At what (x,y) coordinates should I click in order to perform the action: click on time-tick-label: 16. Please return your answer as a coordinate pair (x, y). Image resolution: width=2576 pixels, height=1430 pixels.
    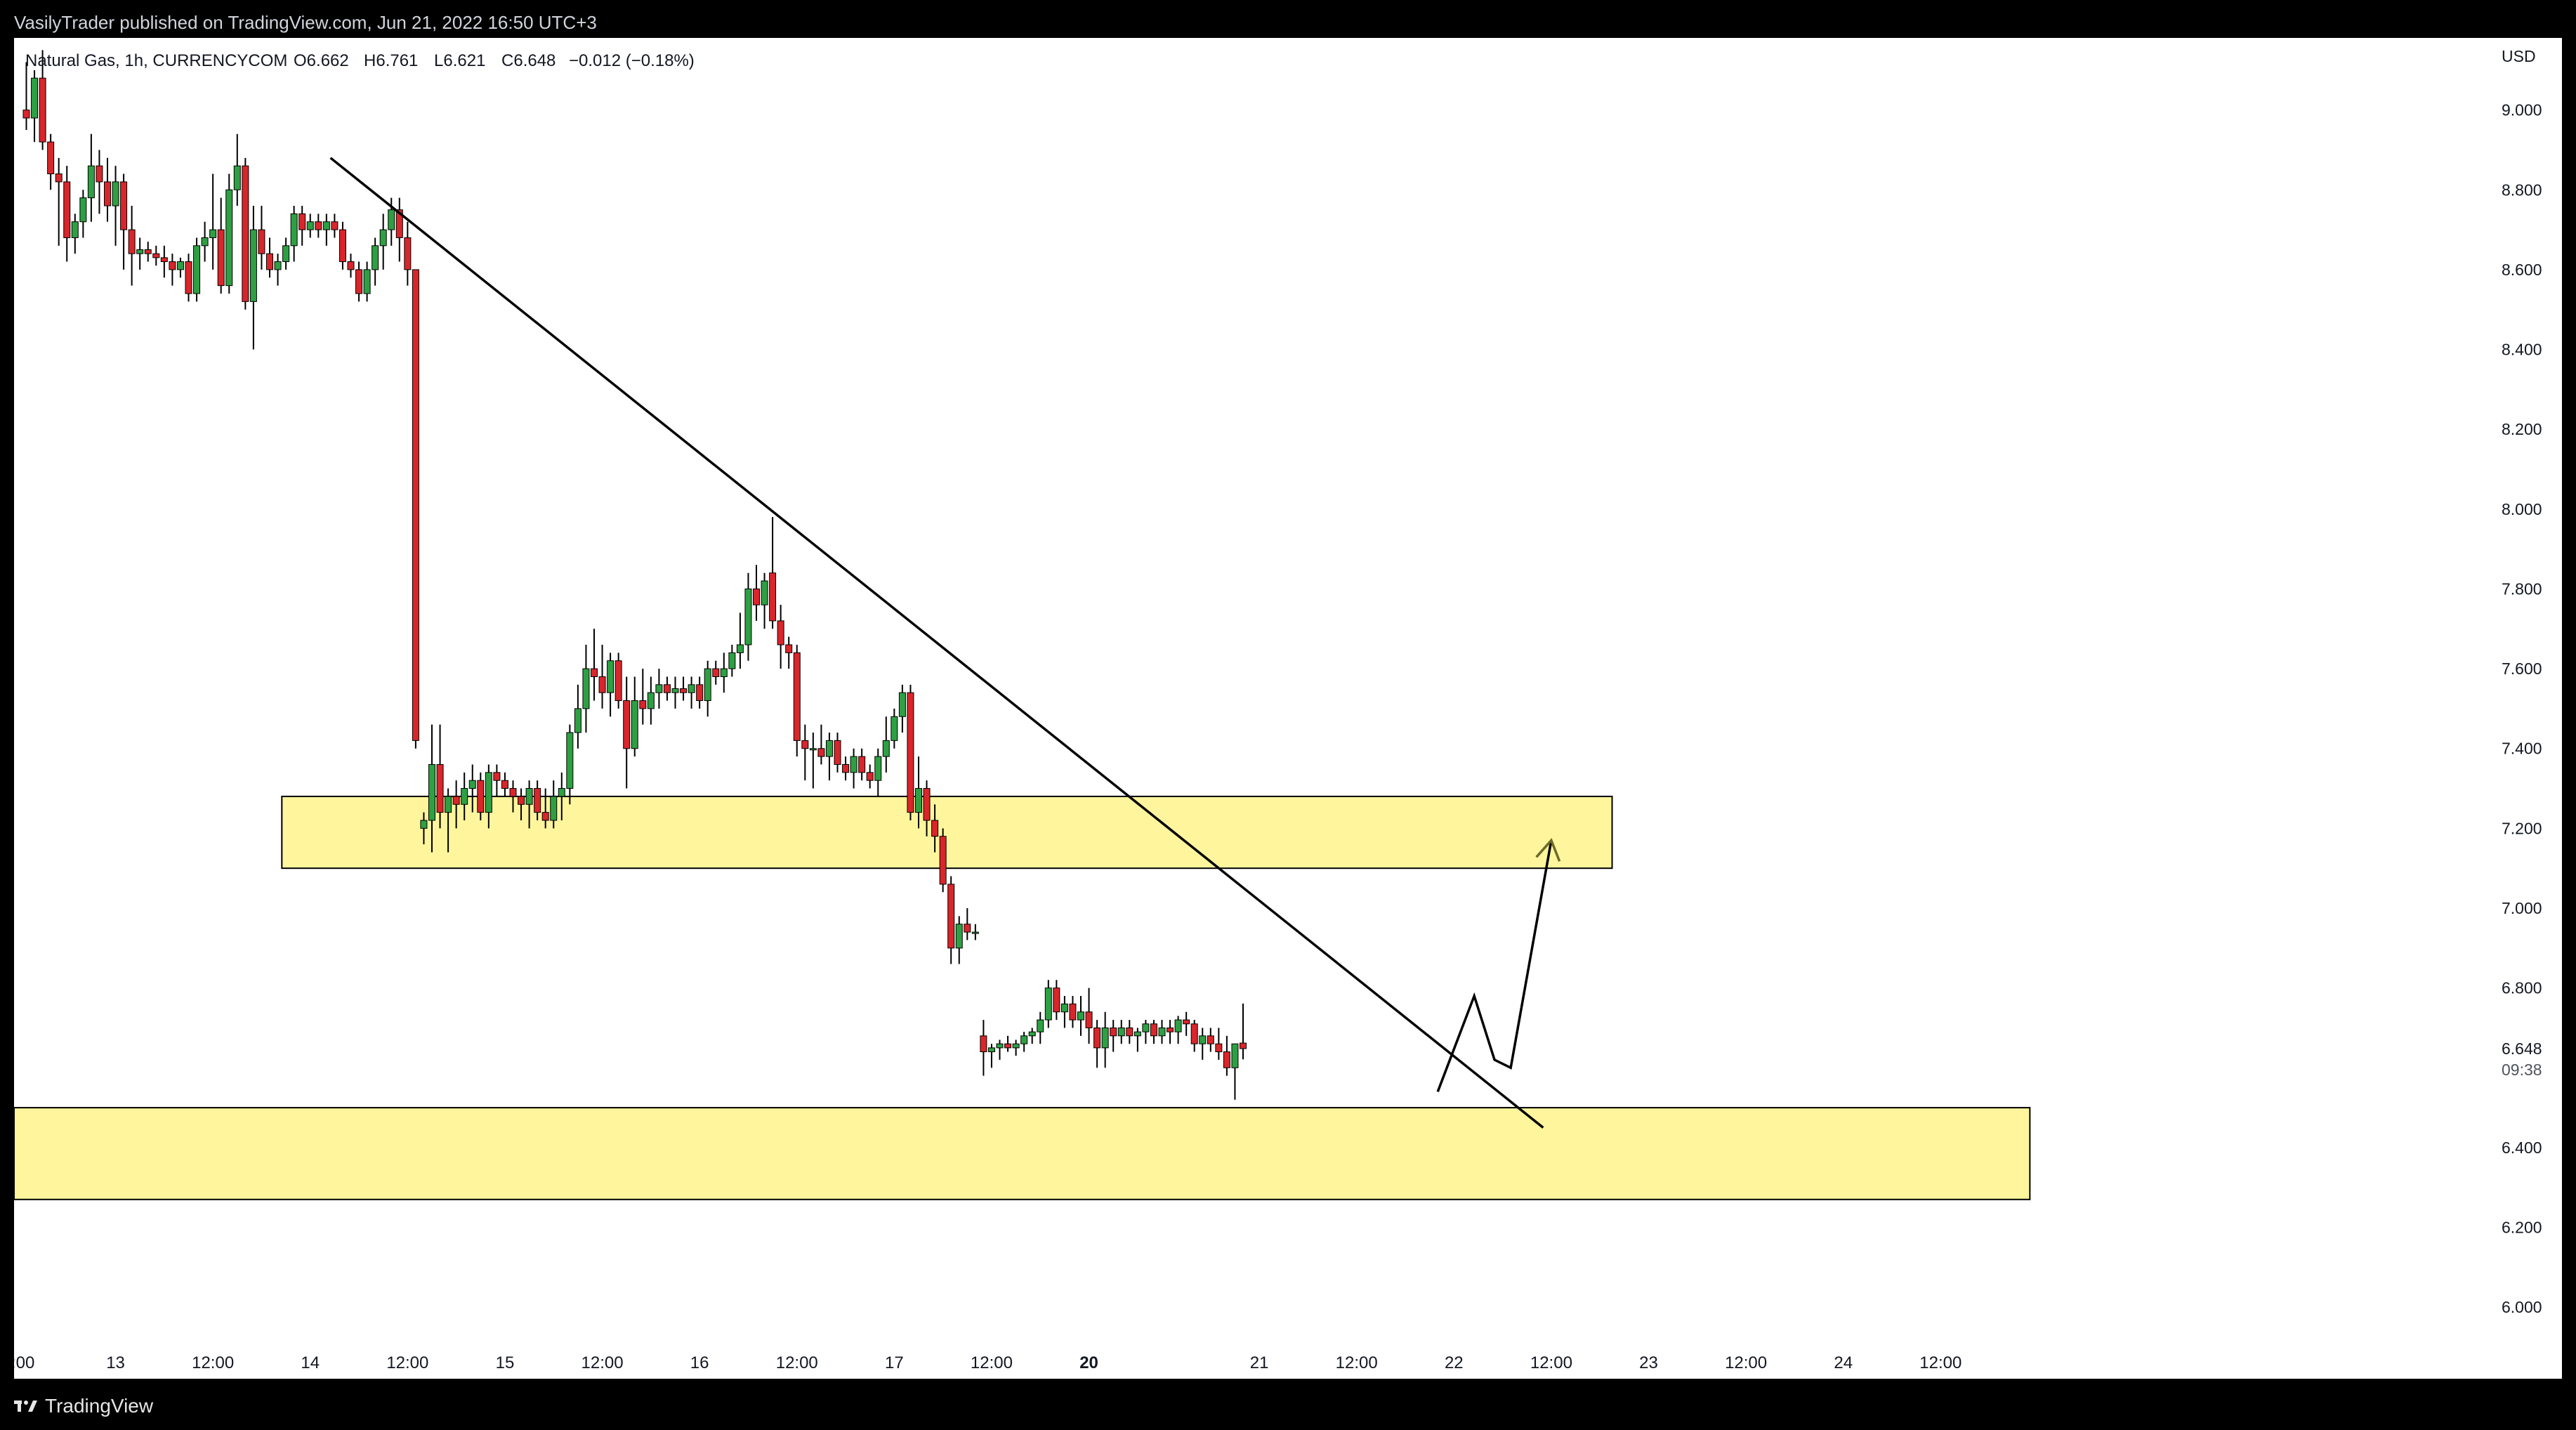
    Looking at the image, I should click on (699, 1362).